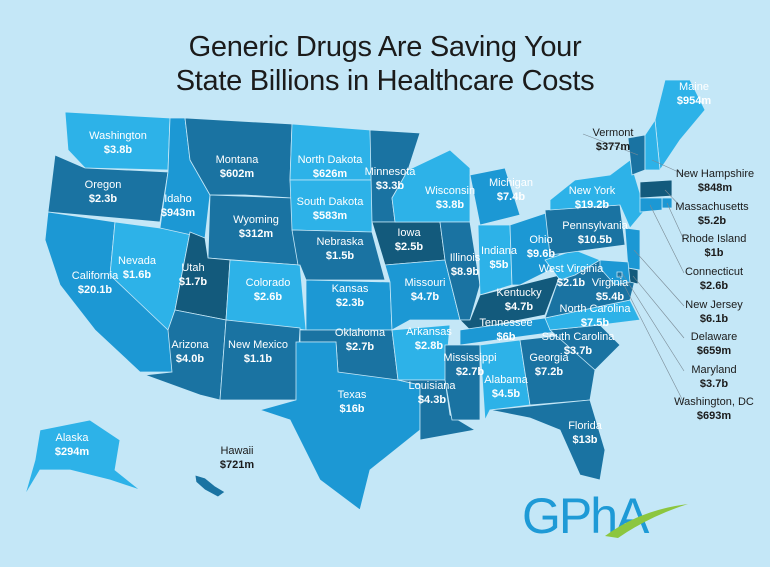 This screenshot has height=567, width=770. Describe the element at coordinates (615, 272) in the screenshot. I see `state-md` at that location.